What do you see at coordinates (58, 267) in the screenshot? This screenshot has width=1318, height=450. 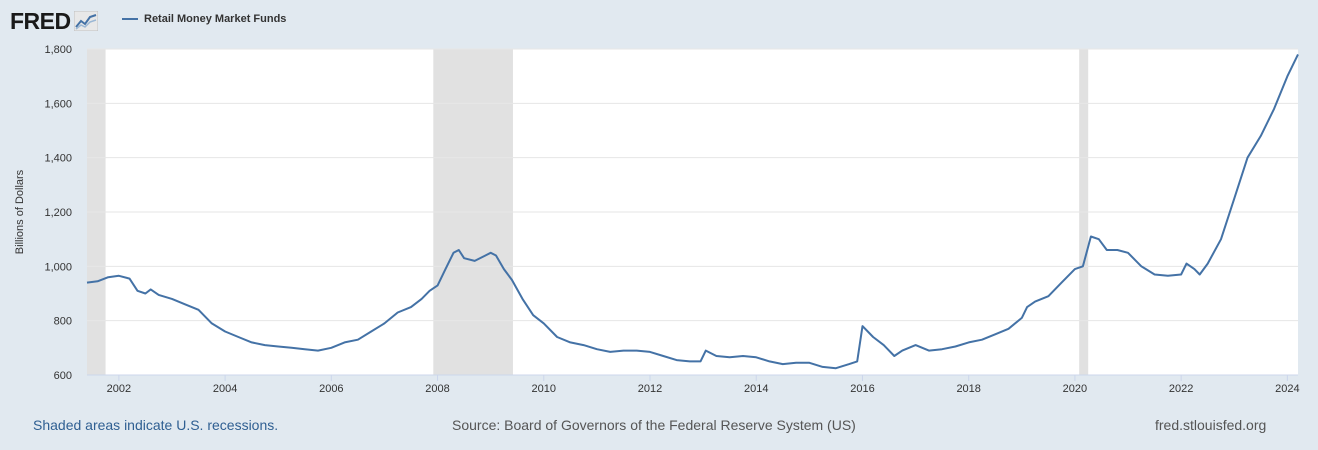 I see `y-tick-label: 1,000` at bounding box center [58, 267].